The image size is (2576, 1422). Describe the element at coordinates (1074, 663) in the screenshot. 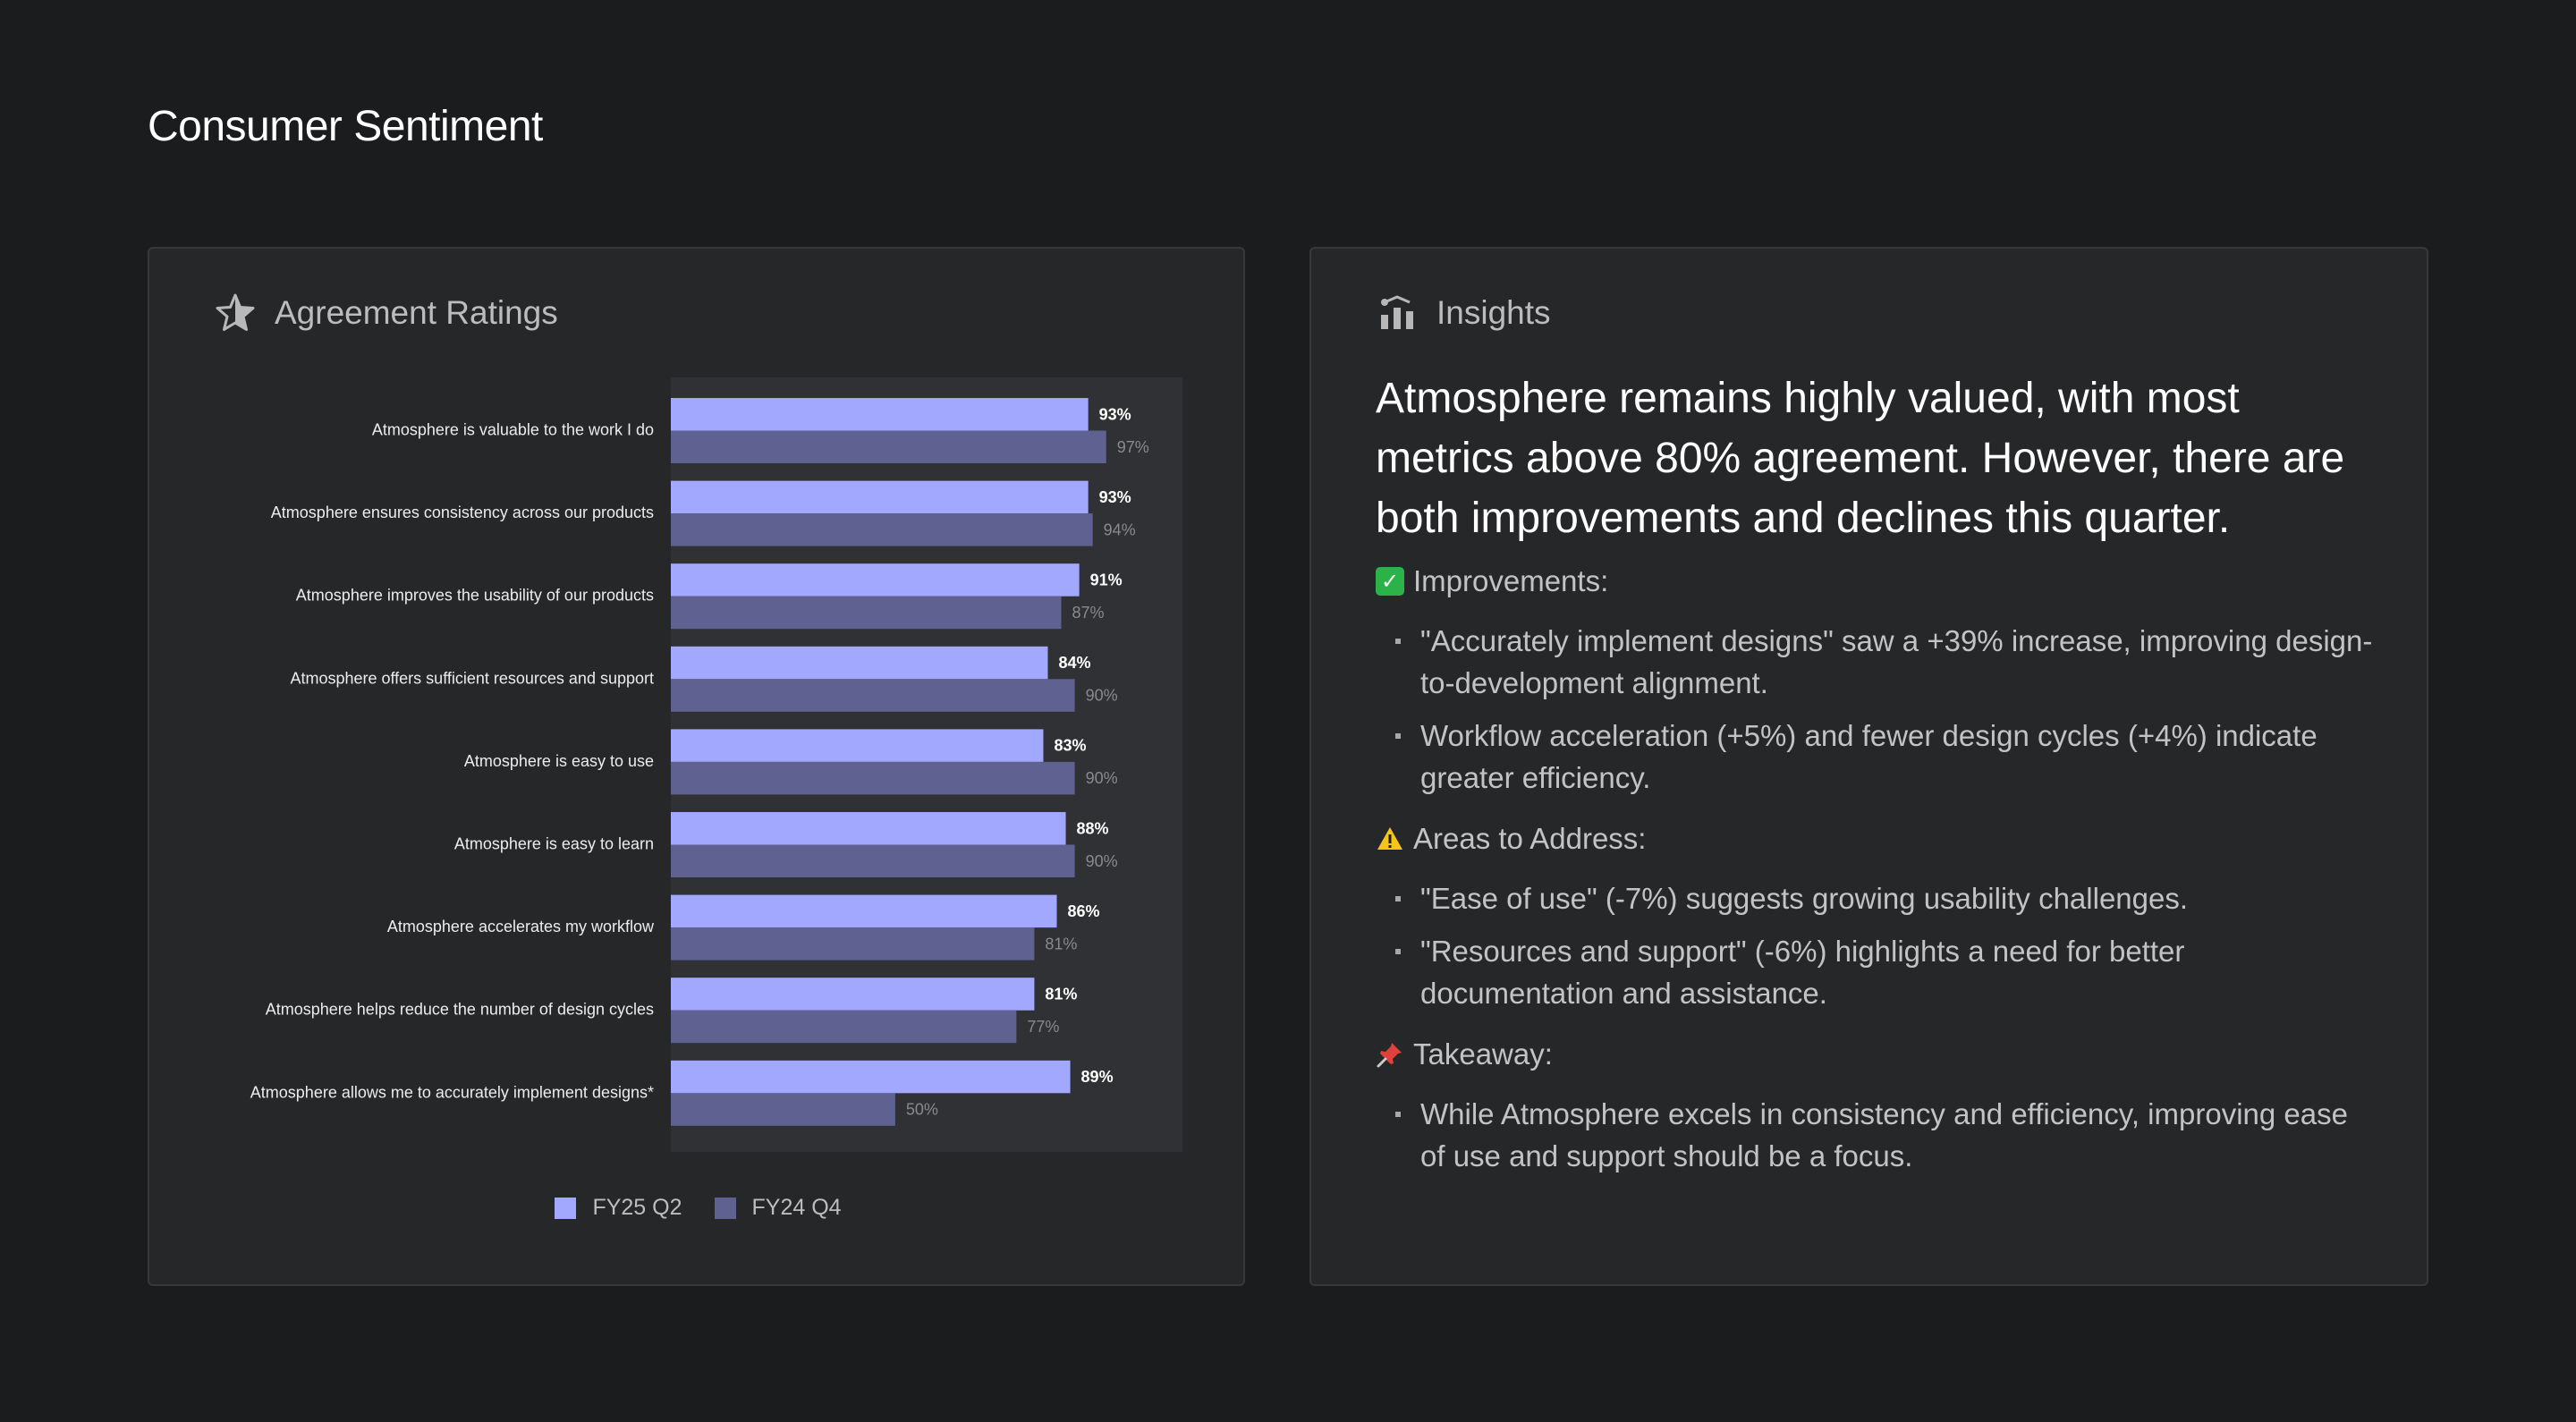

I see `value-label-fy25-q2: 84%` at that location.